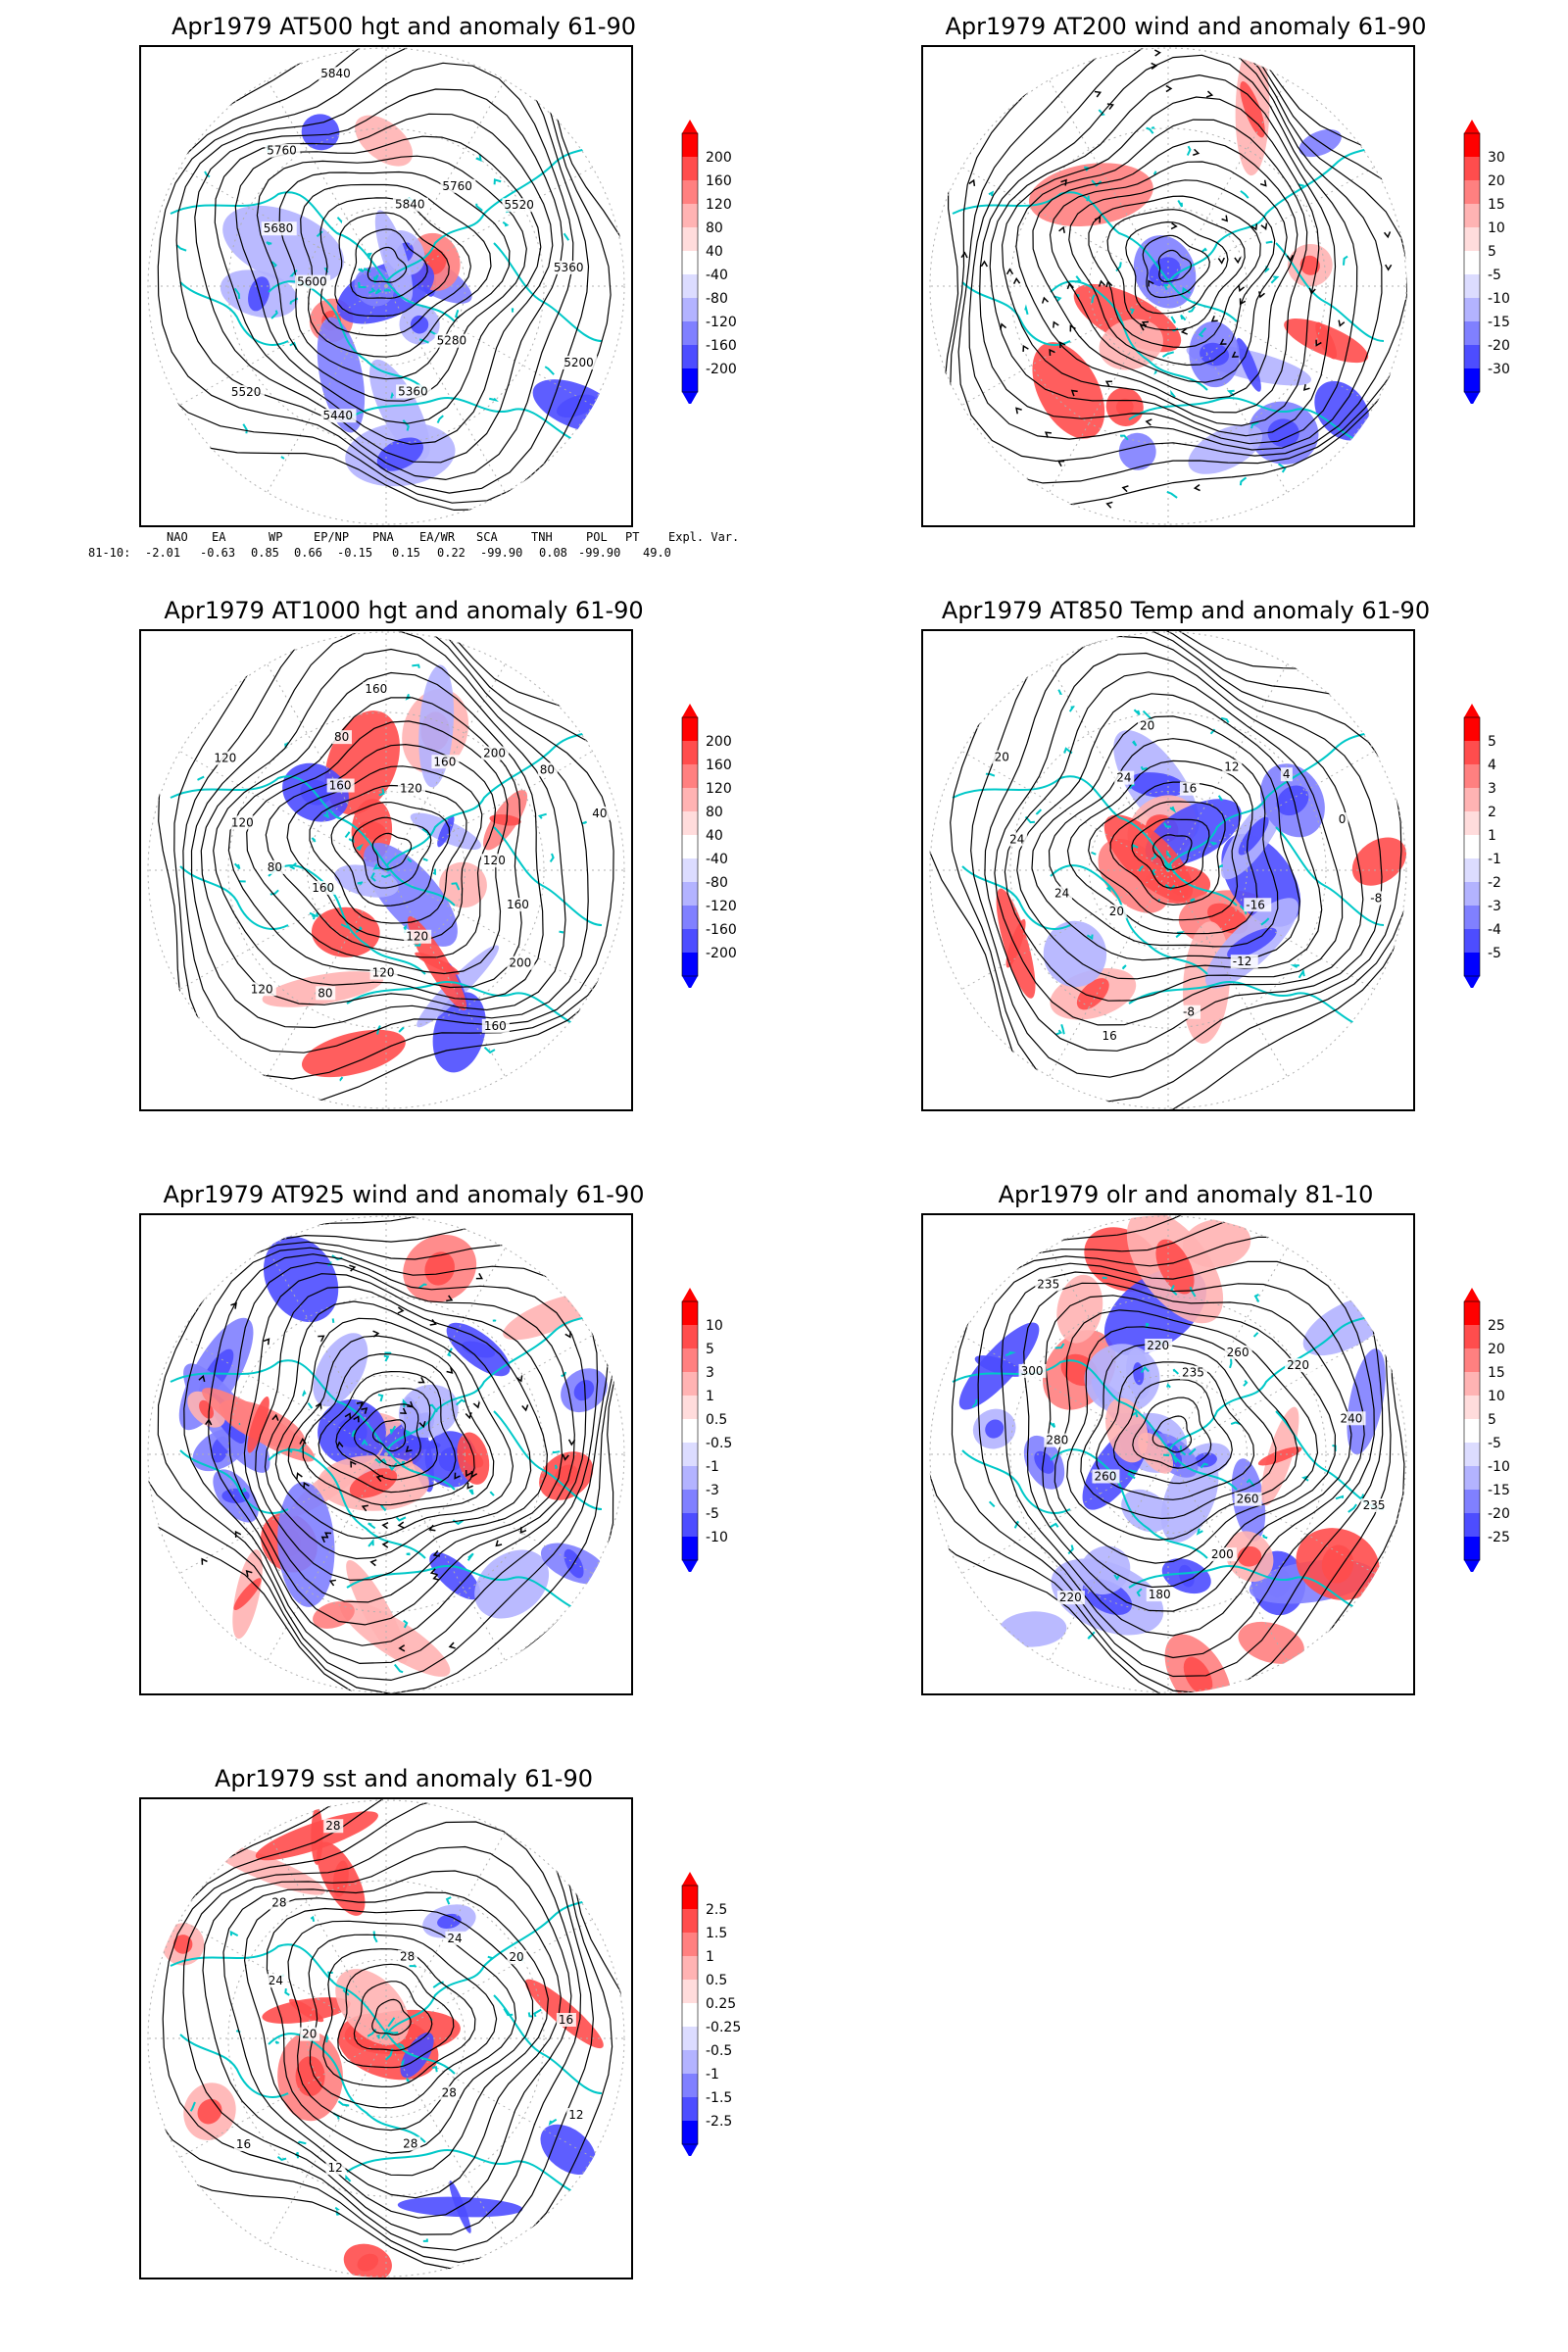  I want to click on header-nao: NAO, so click(177, 537).